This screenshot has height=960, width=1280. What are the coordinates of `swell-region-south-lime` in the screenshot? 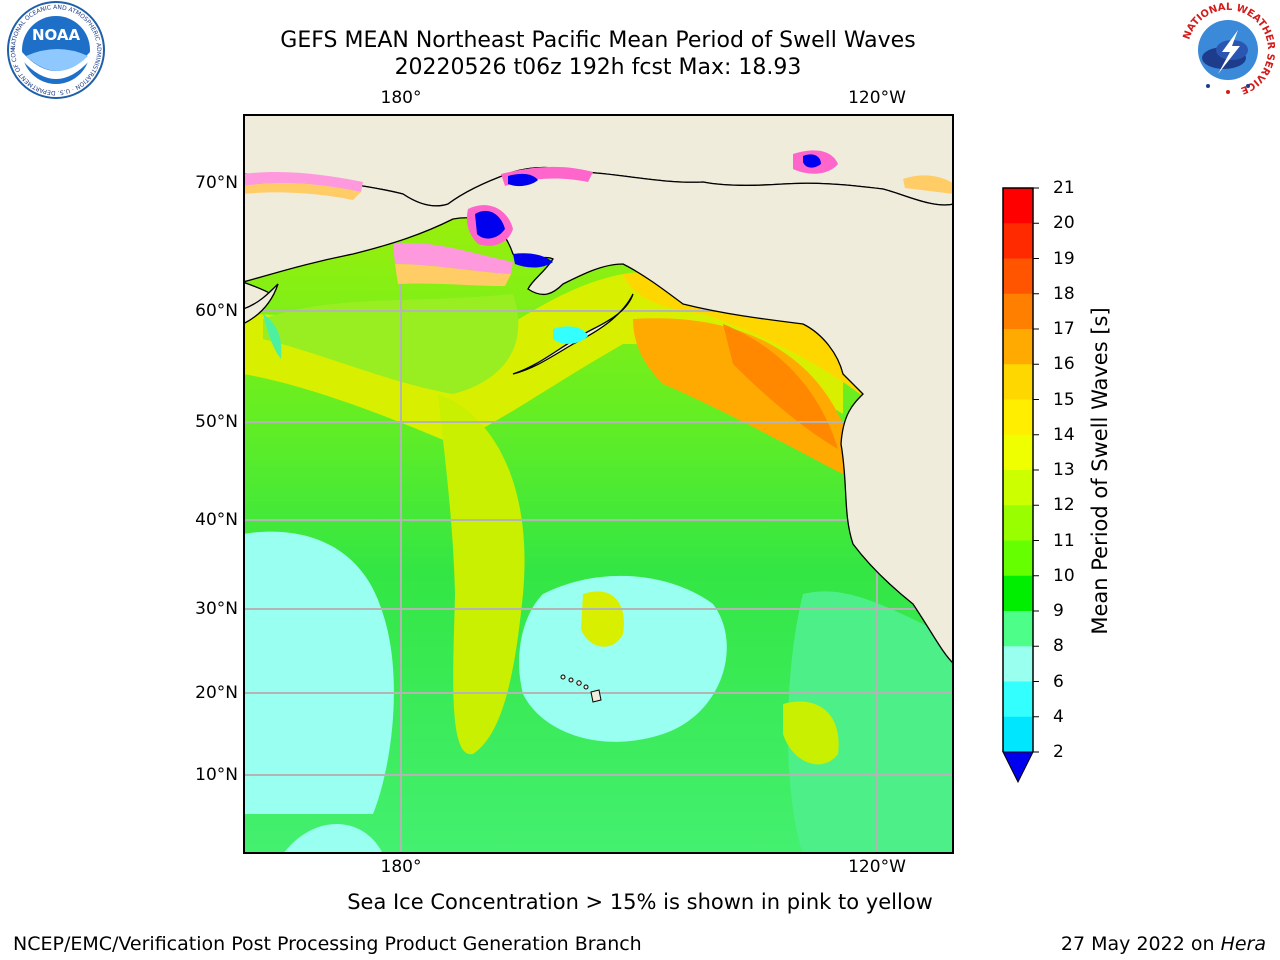 It's located at (811, 733).